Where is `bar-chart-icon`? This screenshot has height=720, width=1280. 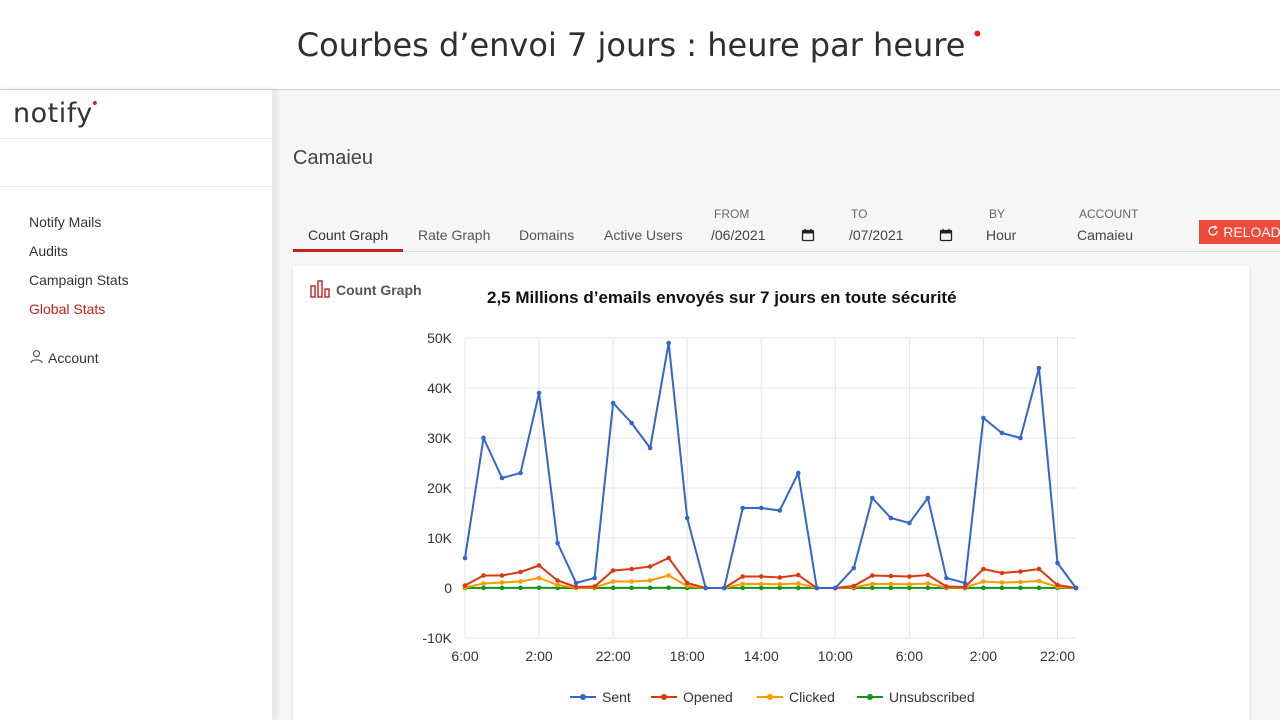
bar-chart-icon is located at coordinates (320, 291).